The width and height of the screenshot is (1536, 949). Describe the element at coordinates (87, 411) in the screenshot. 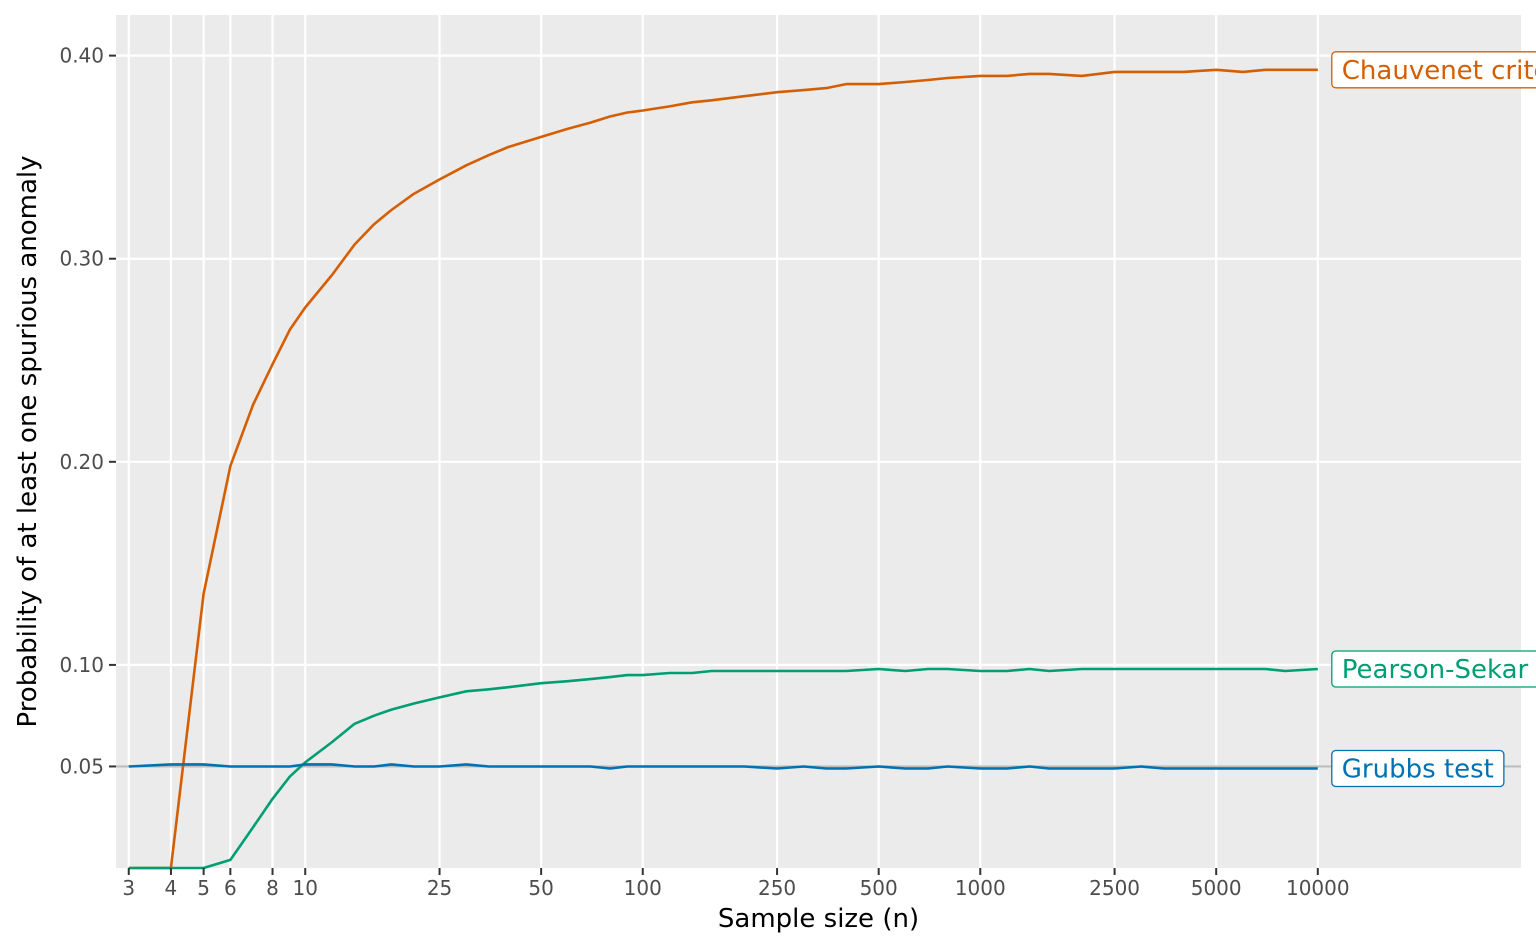

I see `y-axis: 0.05 0.10 0.20 0.30 0.40` at that location.